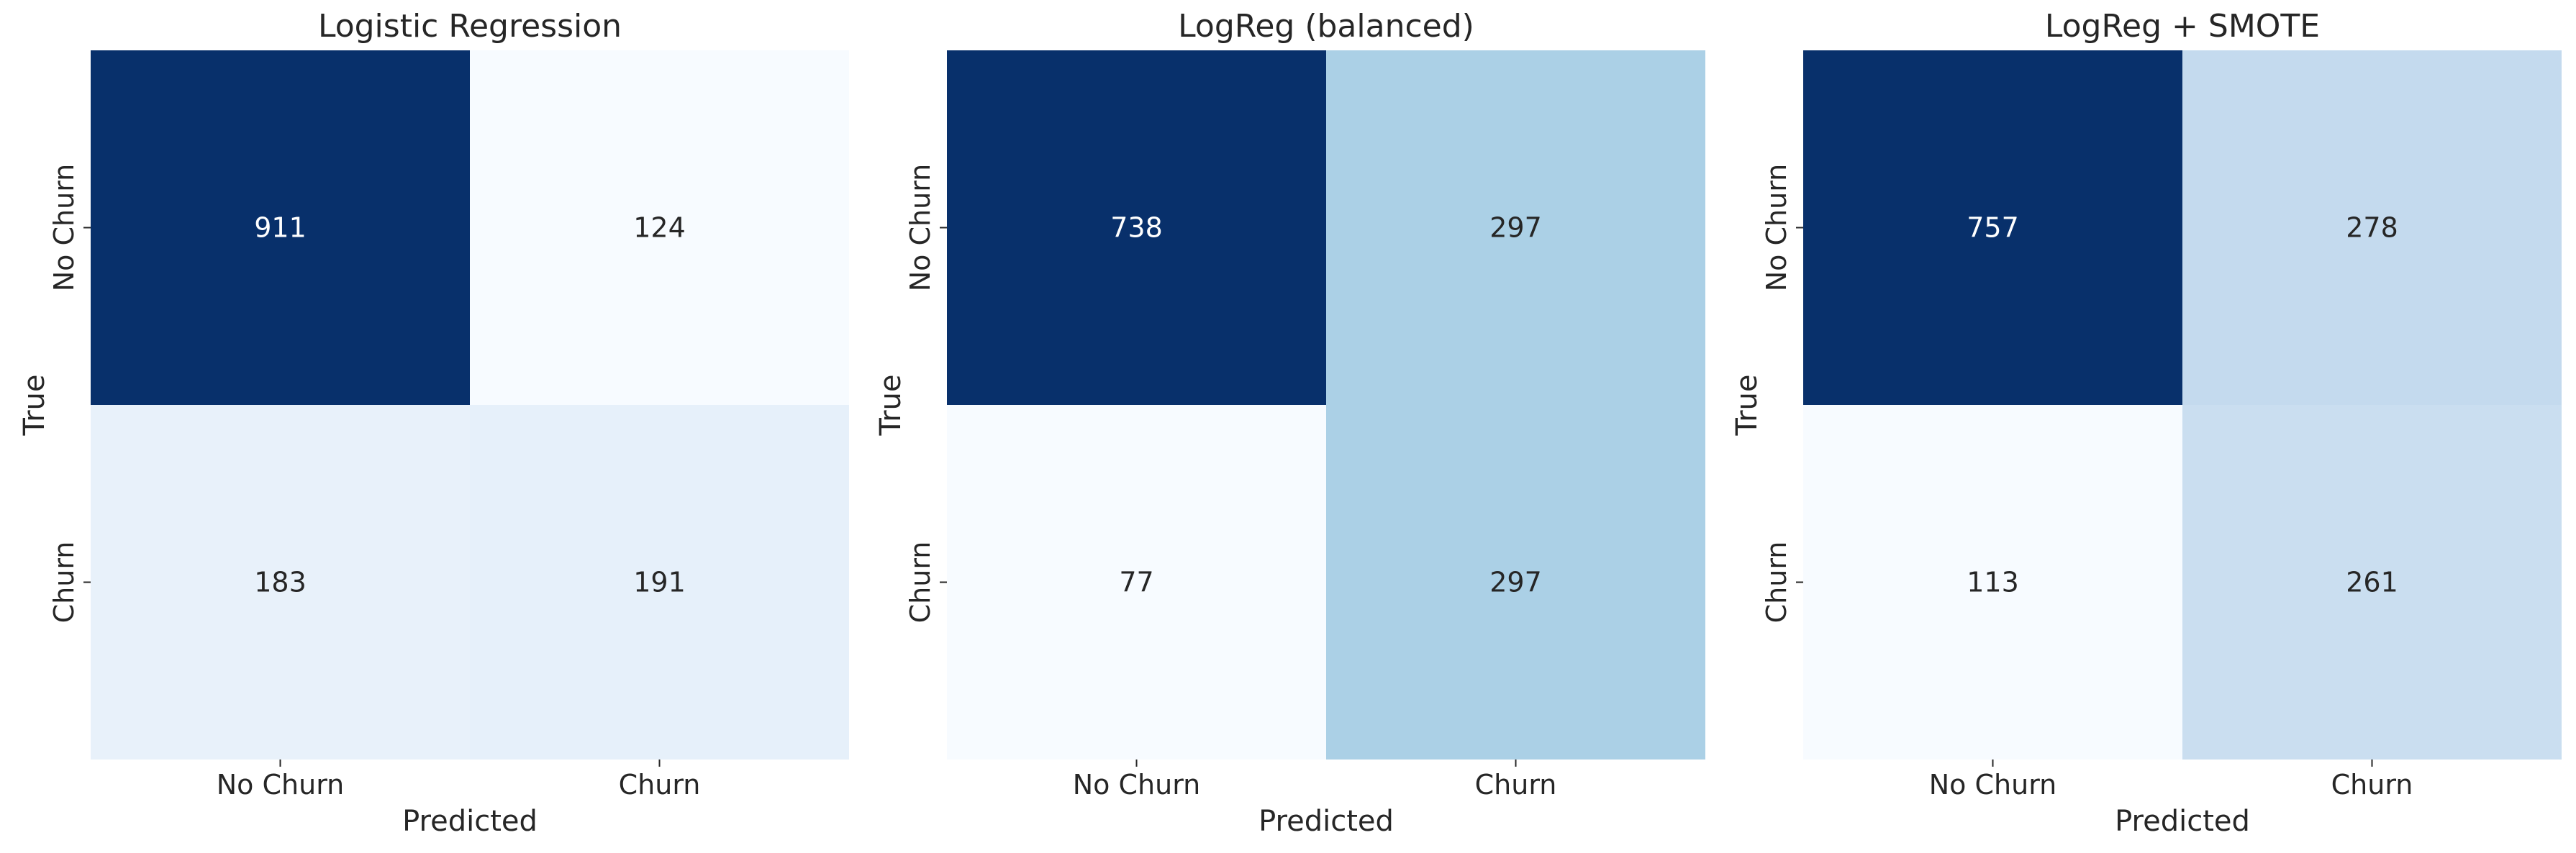 The width and height of the screenshot is (2576, 853). I want to click on panel-title: LogReg + SMOTE, so click(2182, 26).